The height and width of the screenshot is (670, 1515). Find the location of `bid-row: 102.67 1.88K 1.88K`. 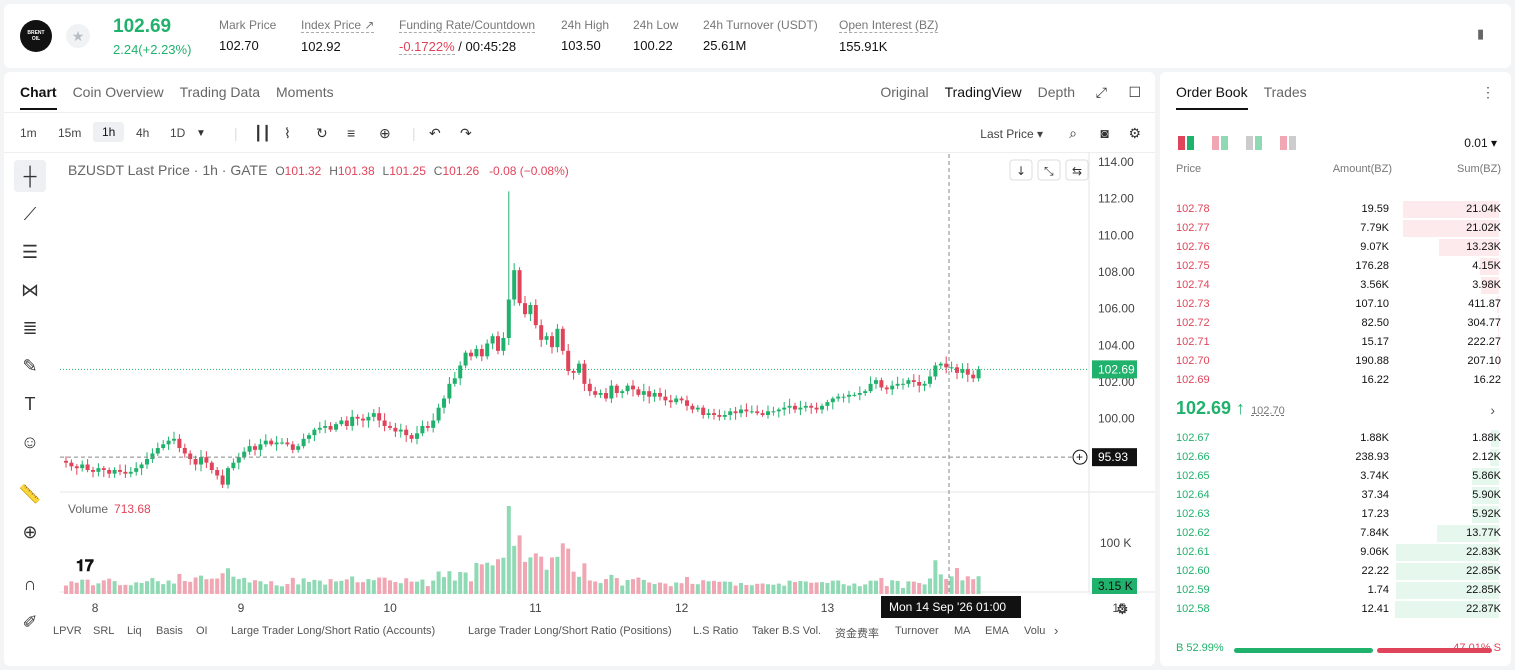

bid-row: 102.67 1.88K 1.88K is located at coordinates (1335, 438).